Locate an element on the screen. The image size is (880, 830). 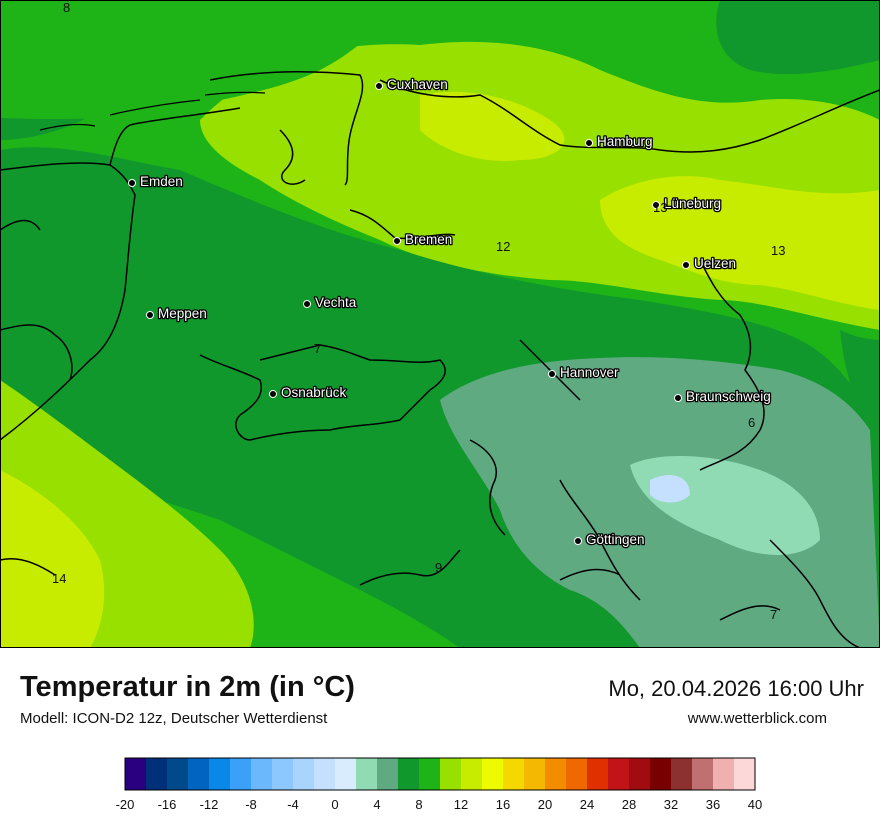
legend-frame is located at coordinates (440, 774).